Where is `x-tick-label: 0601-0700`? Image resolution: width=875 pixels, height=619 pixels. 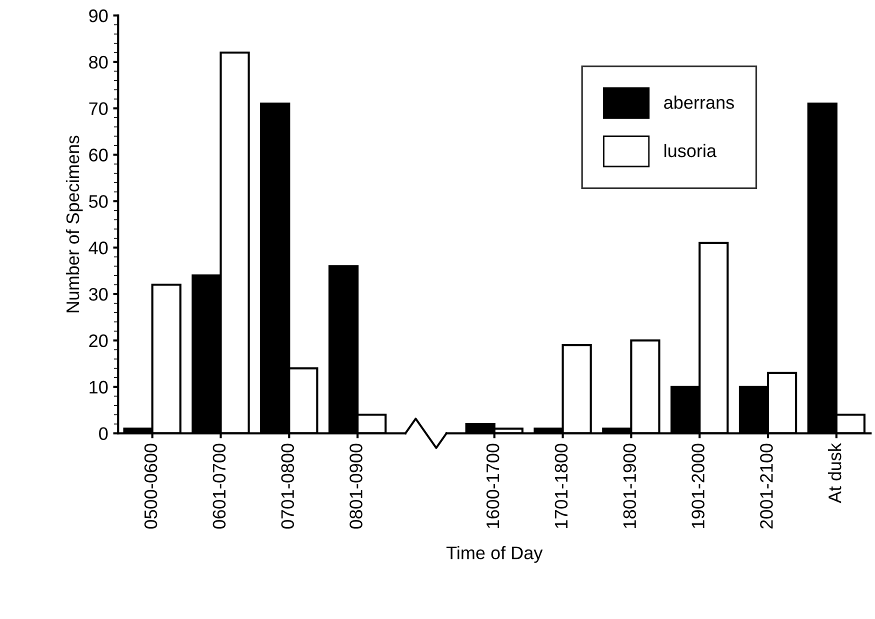 x-tick-label: 0601-0700 is located at coordinates (219, 486).